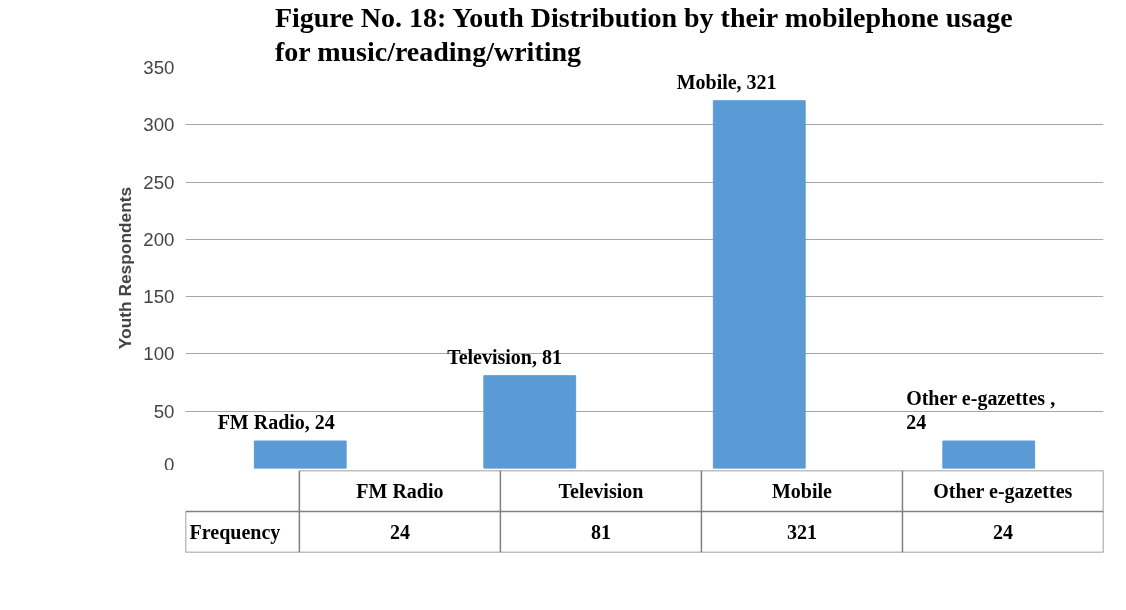 Image resolution: width=1126 pixels, height=610 pixels. I want to click on y-tick-label: 200, so click(159, 239).